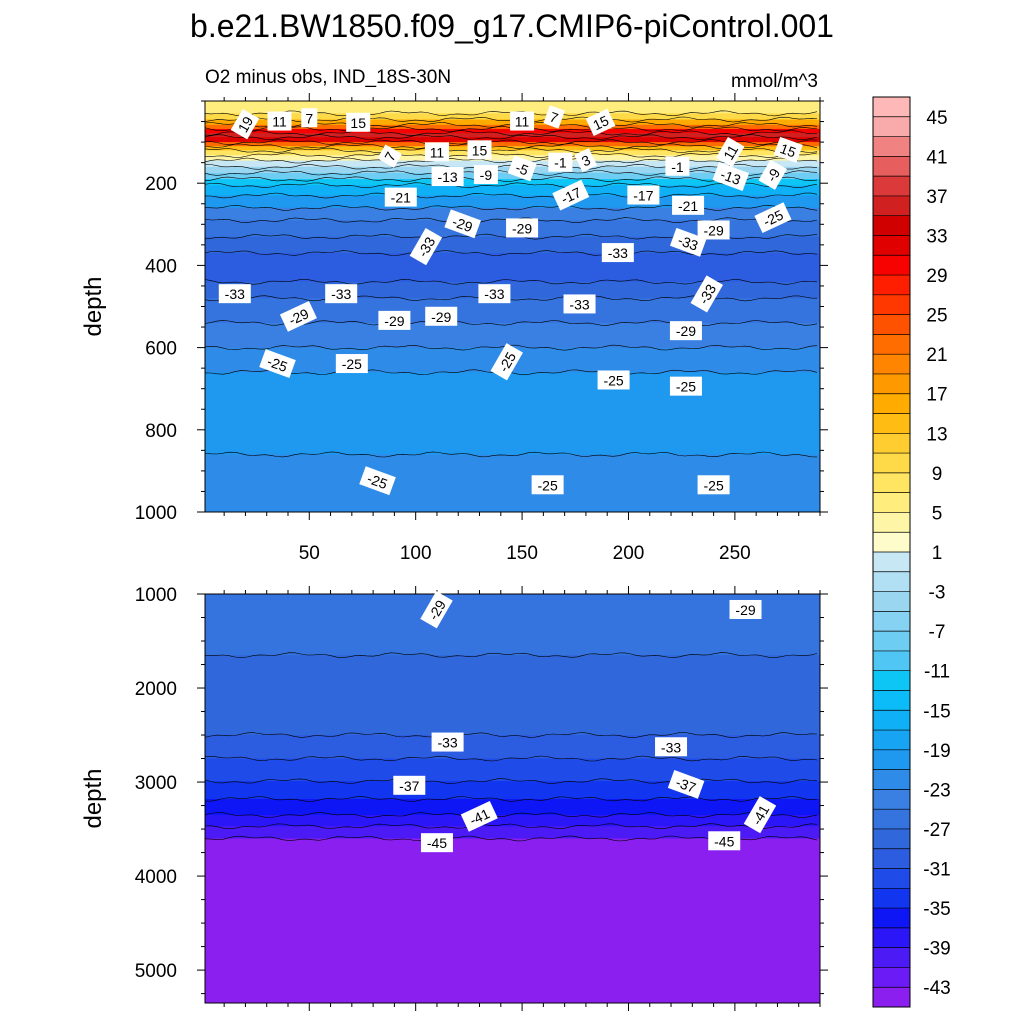  Describe the element at coordinates (686, 784) in the screenshot. I see `contour-label: -37` at that location.